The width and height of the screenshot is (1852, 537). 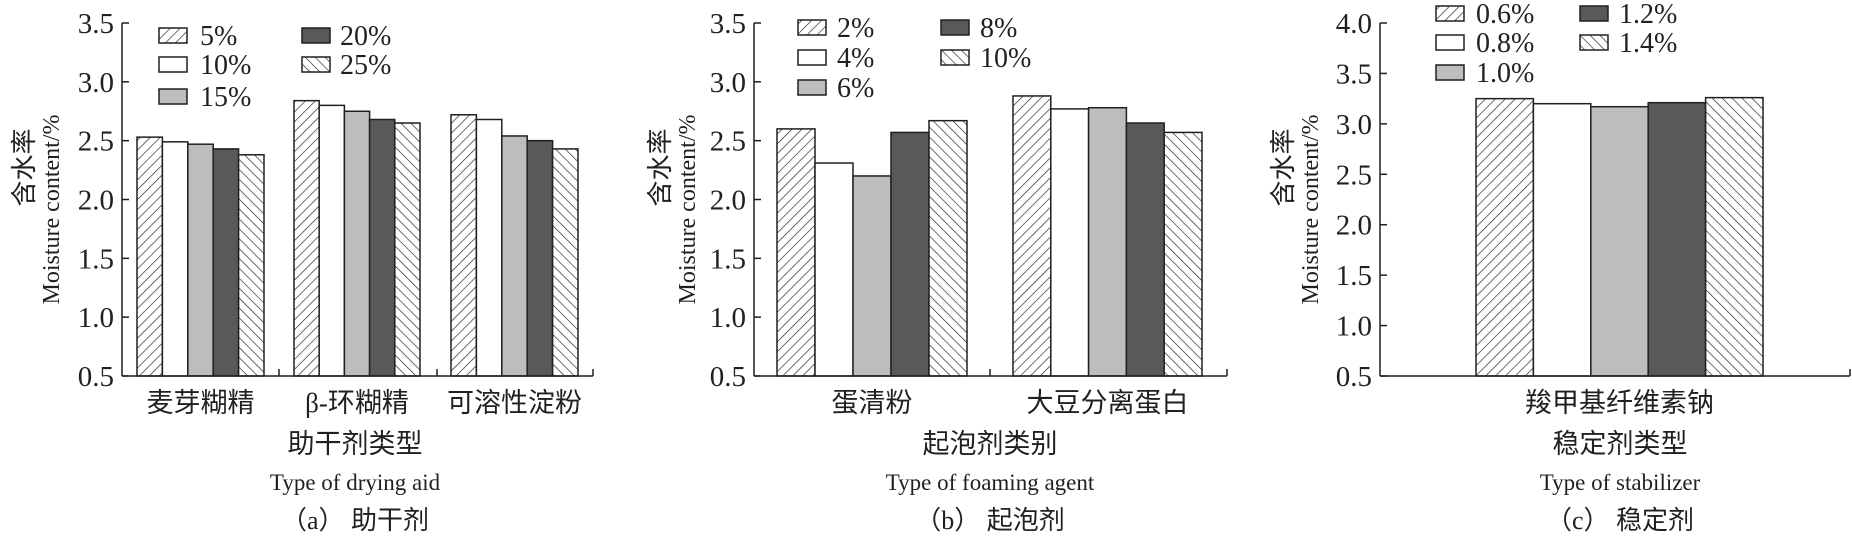 I want to click on legend-label: 0.6%, so click(x=1505, y=15).